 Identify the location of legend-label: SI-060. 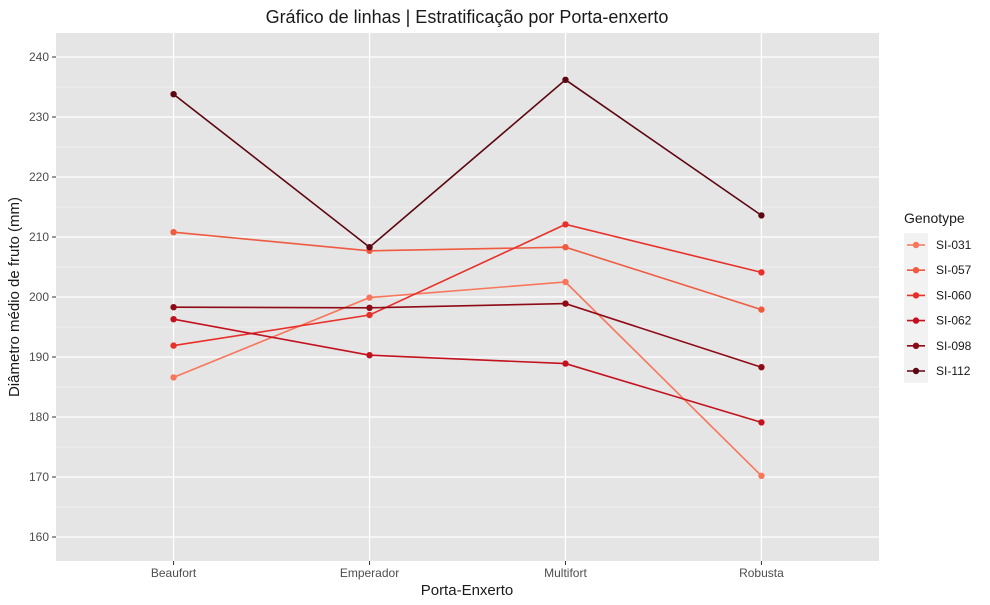
(954, 295).